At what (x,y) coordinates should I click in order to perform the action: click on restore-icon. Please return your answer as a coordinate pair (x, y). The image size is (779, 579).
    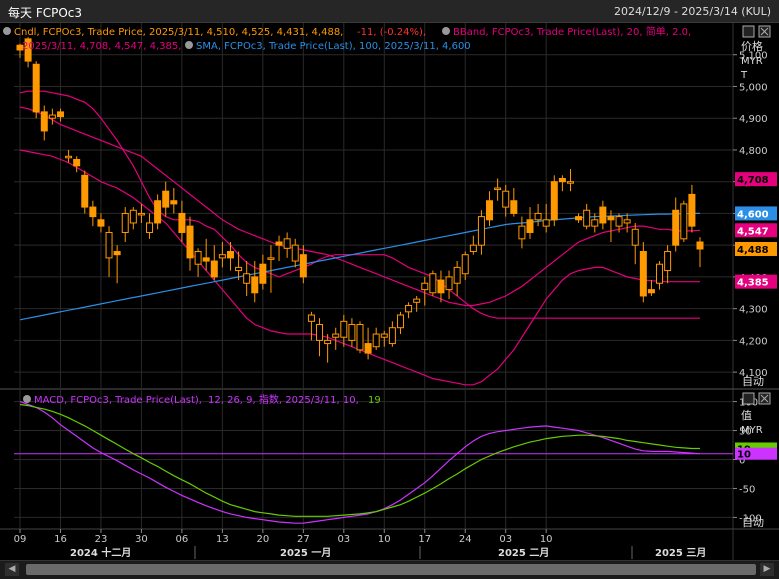
    Looking at the image, I should click on (748, 31).